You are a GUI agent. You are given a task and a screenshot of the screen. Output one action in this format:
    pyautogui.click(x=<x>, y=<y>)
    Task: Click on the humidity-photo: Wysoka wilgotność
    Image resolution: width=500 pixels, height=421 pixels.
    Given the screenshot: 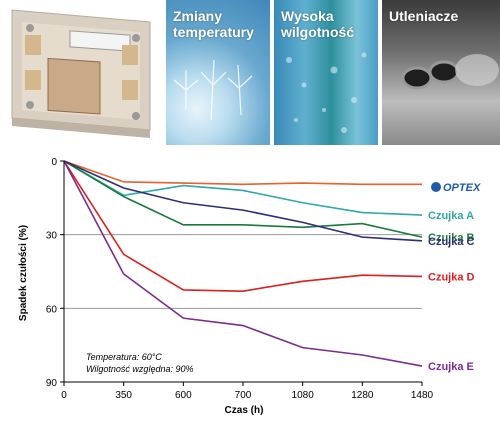 What is the action you would take?
    pyautogui.click(x=326, y=72)
    